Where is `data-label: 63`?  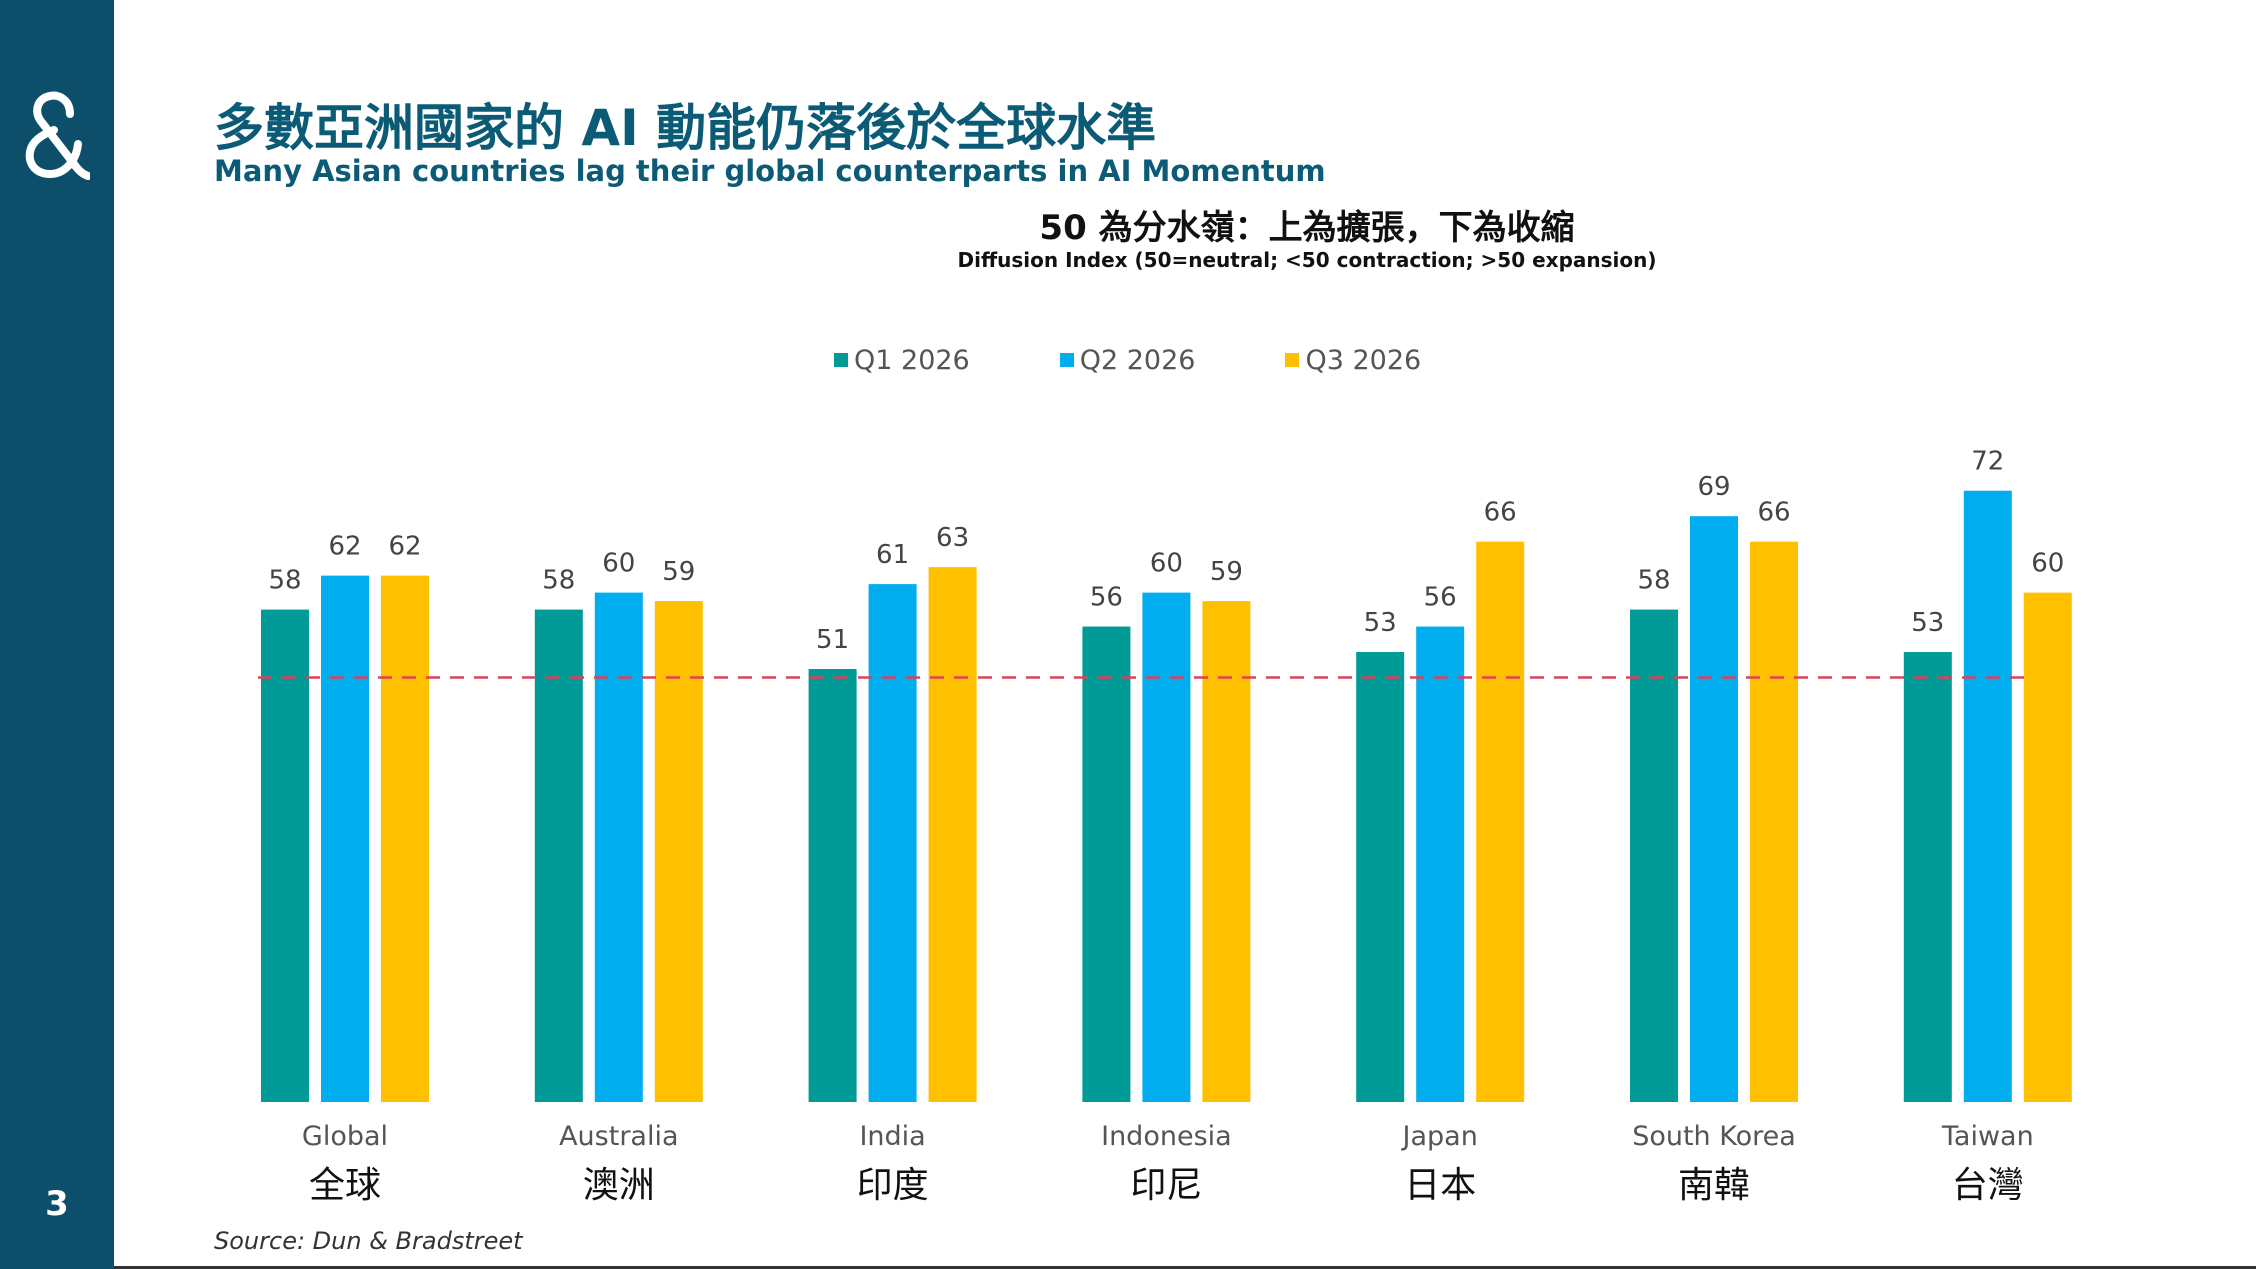
data-label: 63 is located at coordinates (952, 538).